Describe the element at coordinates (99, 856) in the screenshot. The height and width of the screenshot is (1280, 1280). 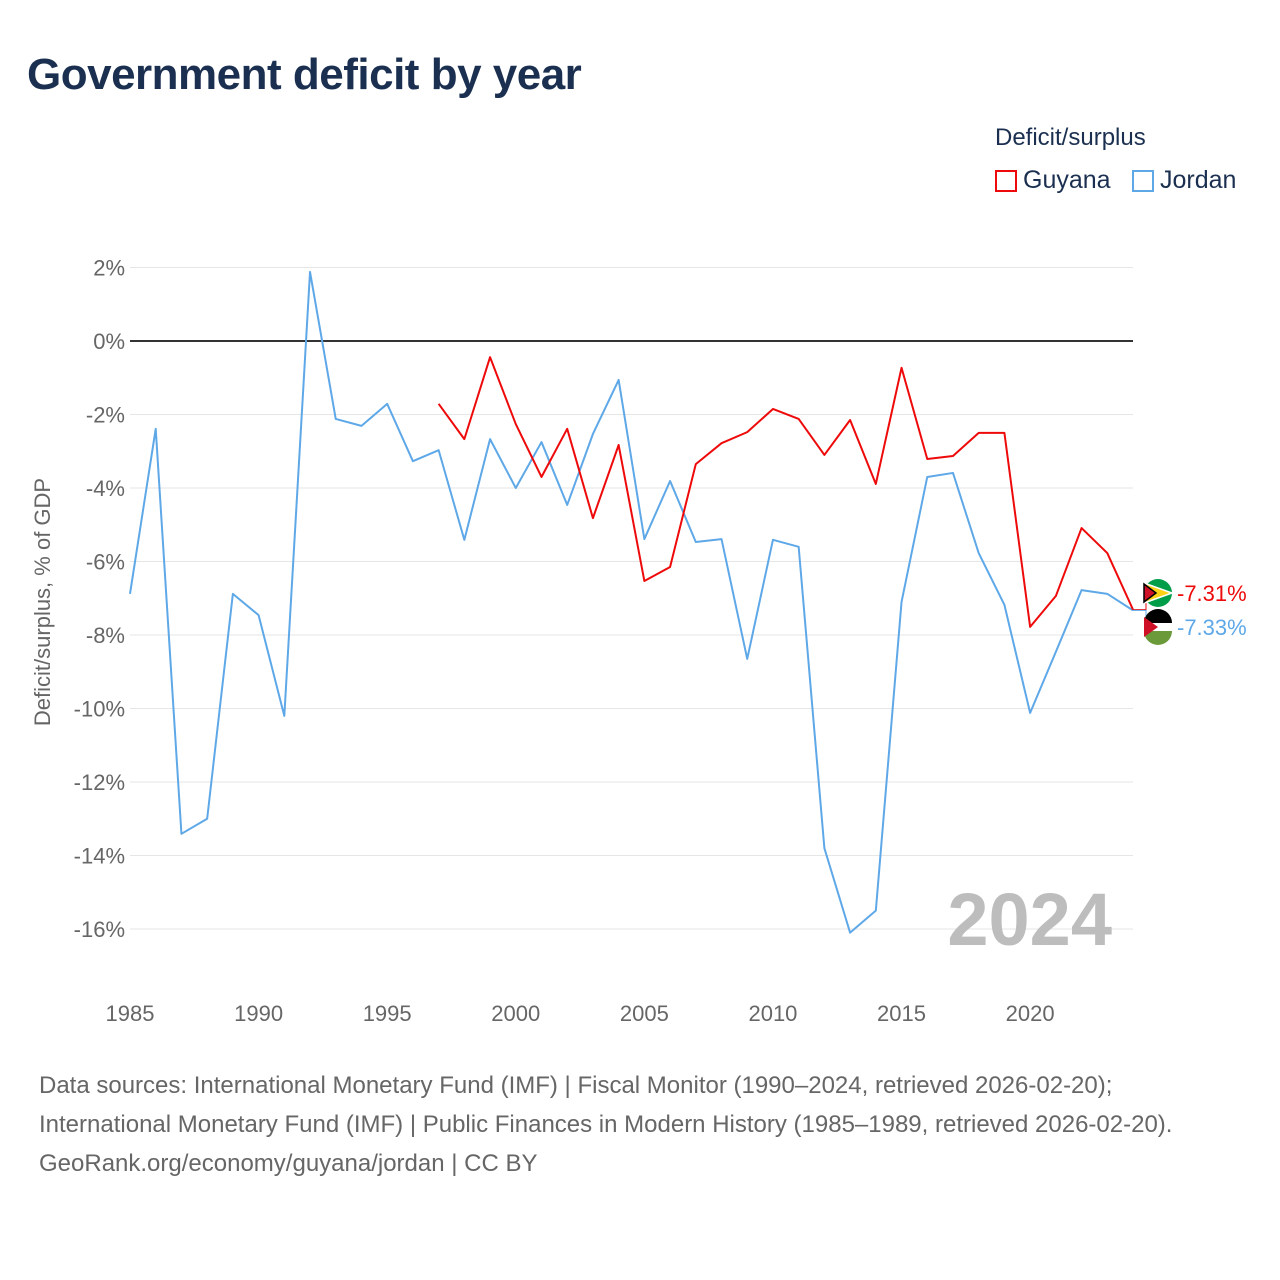
I see `y-tick-label: -14%` at that location.